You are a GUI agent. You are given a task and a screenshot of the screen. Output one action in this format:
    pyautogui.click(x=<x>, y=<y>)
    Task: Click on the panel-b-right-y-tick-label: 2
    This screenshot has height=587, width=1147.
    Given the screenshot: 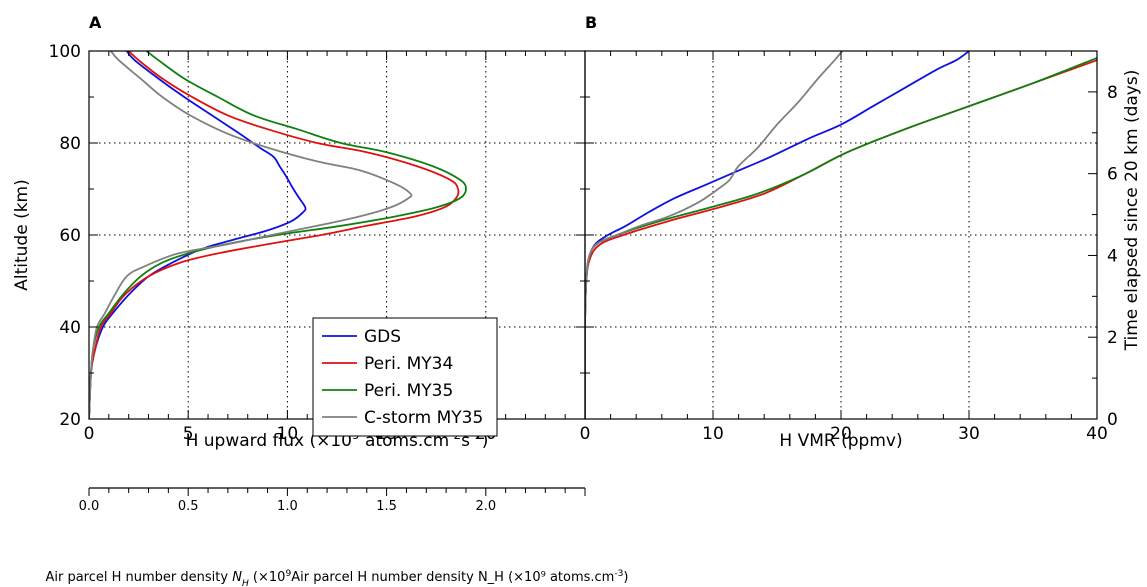 What is the action you would take?
    pyautogui.click(x=1112, y=338)
    